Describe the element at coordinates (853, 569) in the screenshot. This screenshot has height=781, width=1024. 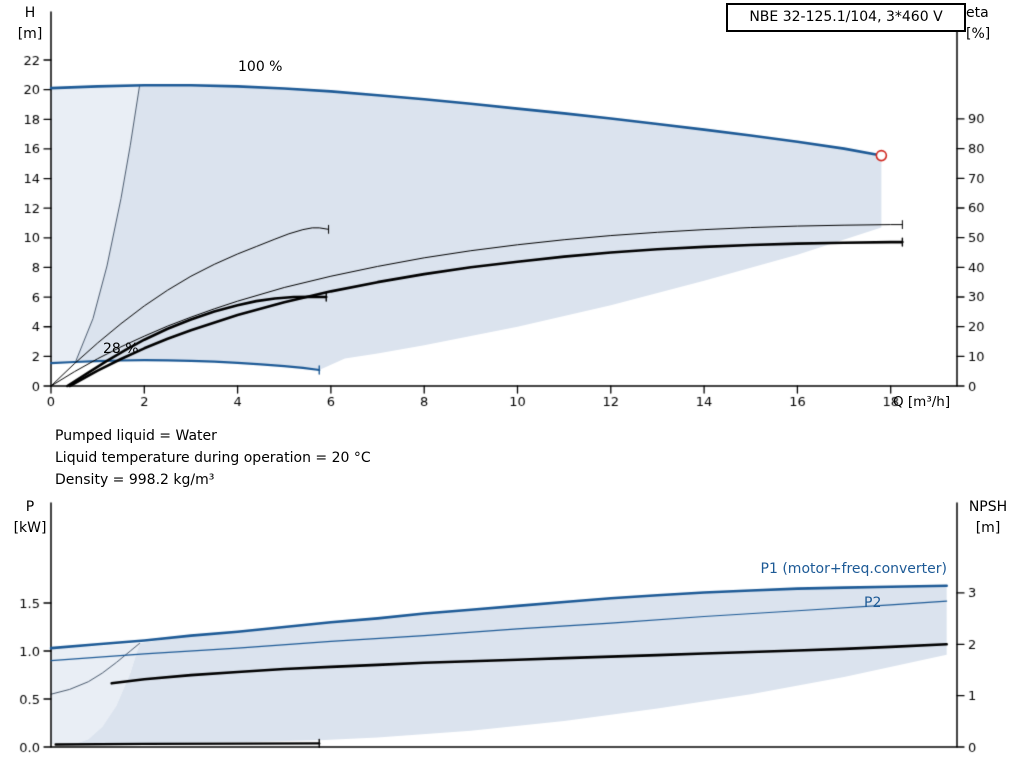
I see `p1-curve-label: P1 (motor+freq.converter)` at that location.